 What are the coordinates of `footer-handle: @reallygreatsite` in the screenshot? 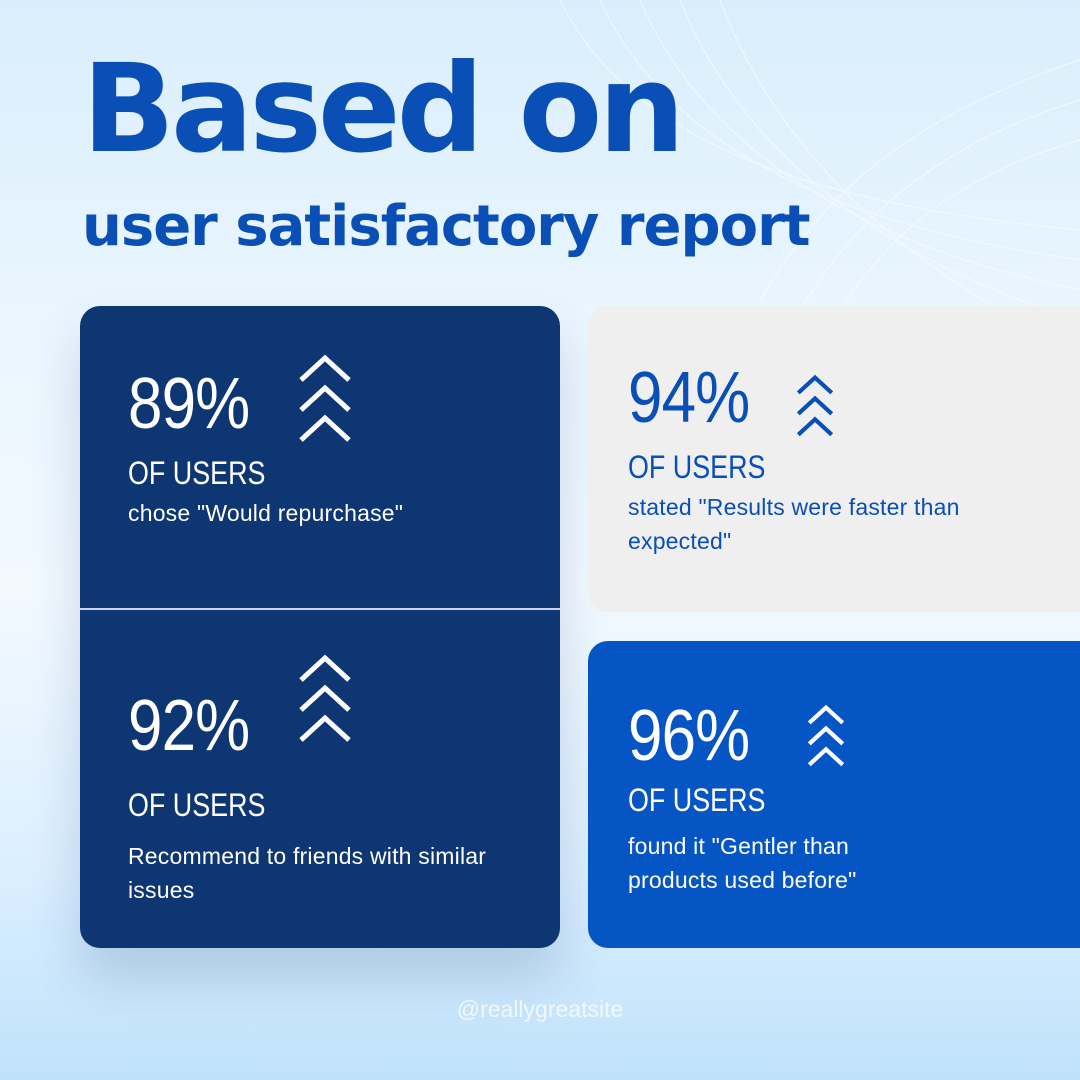 It's located at (540, 1009).